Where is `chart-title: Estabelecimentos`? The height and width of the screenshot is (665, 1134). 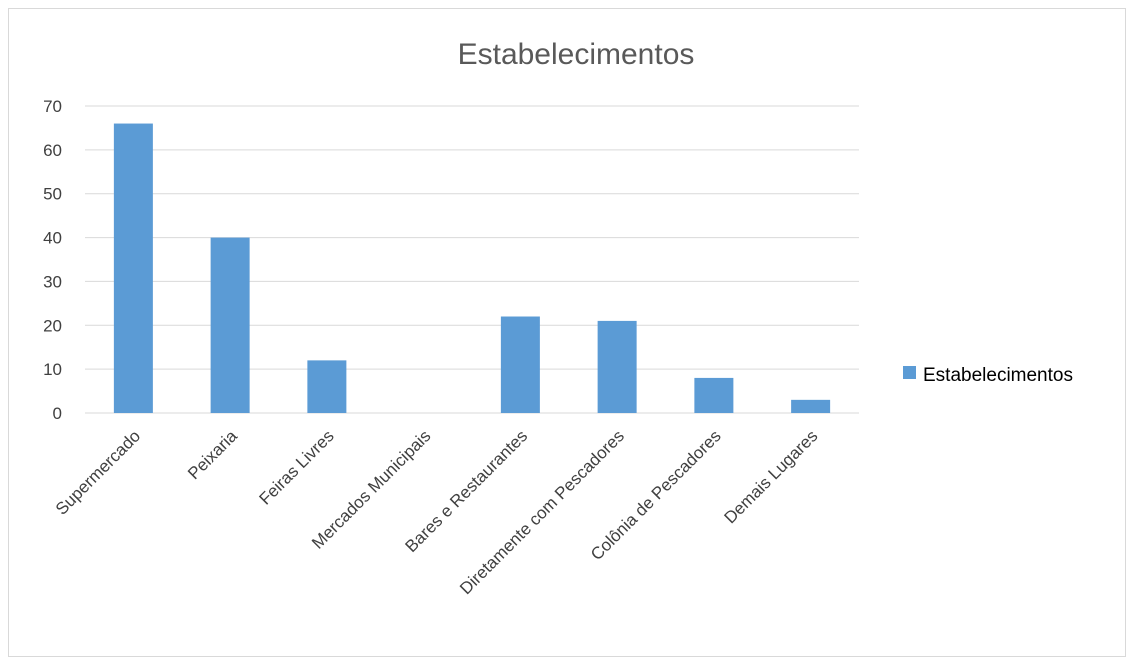
chart-title: Estabelecimentos is located at coordinates (576, 54).